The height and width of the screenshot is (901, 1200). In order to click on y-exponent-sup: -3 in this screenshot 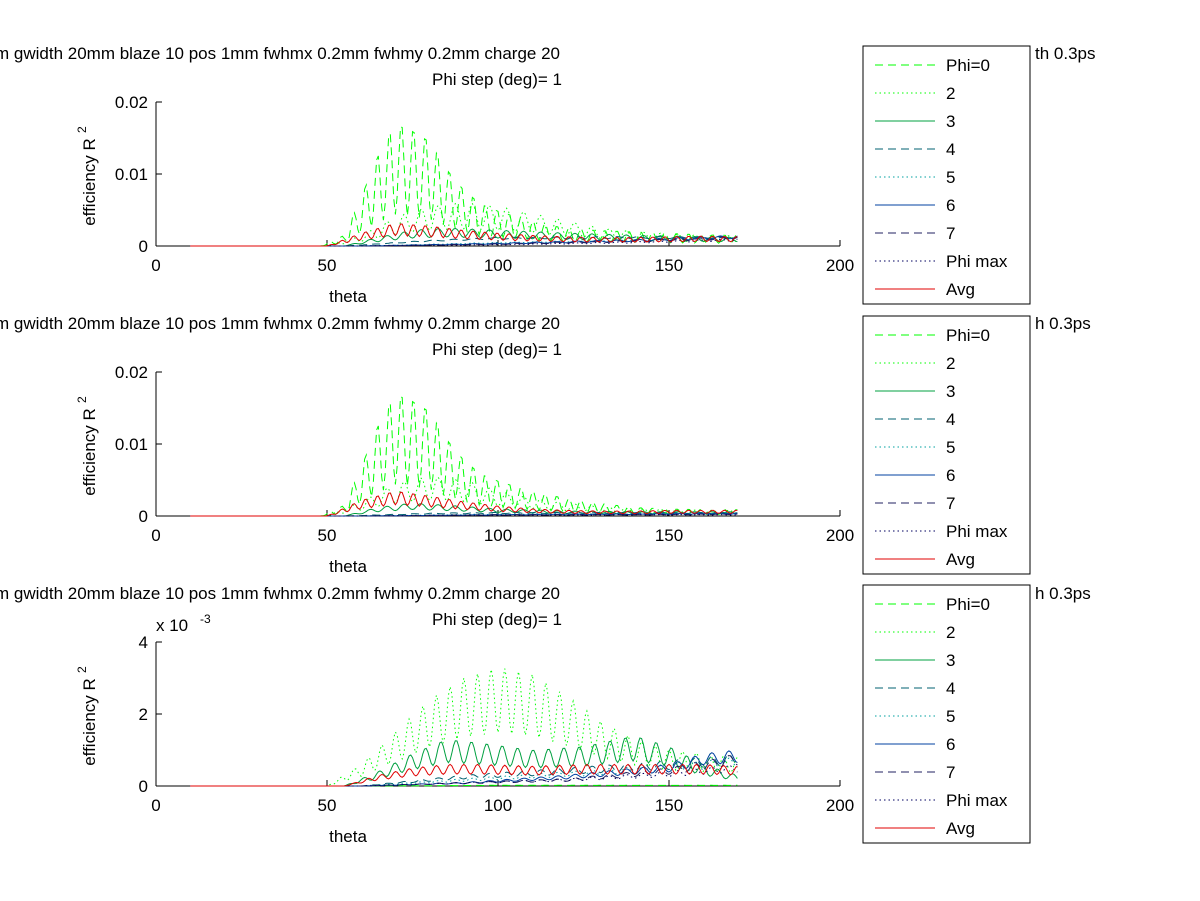, I will do `click(205, 619)`.